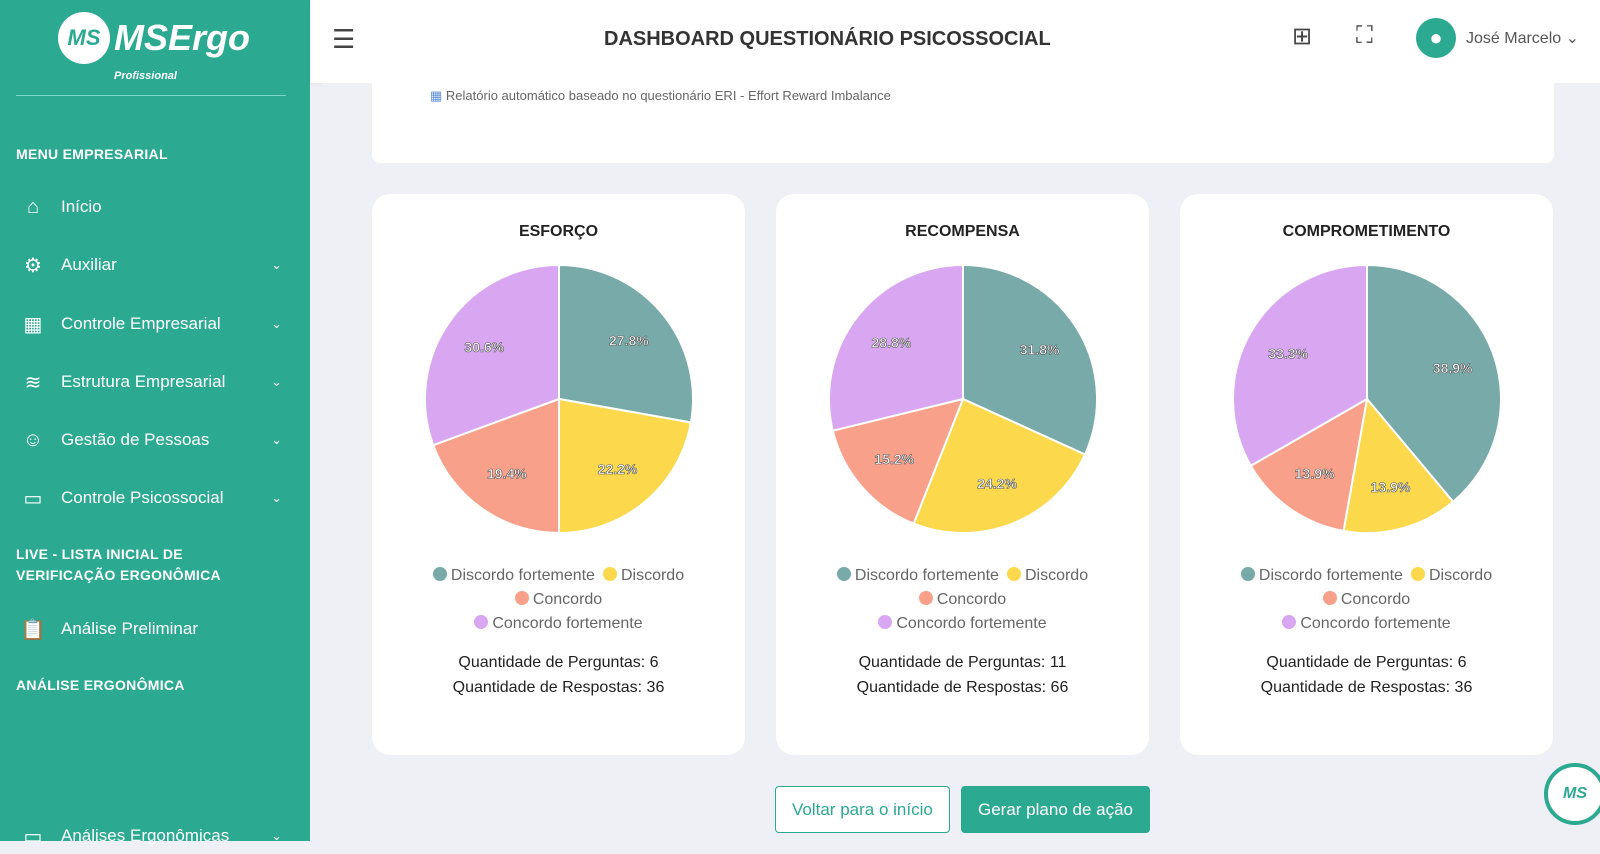  What do you see at coordinates (154, 47) in the screenshot?
I see `logo: MS MSErgo Profissional` at bounding box center [154, 47].